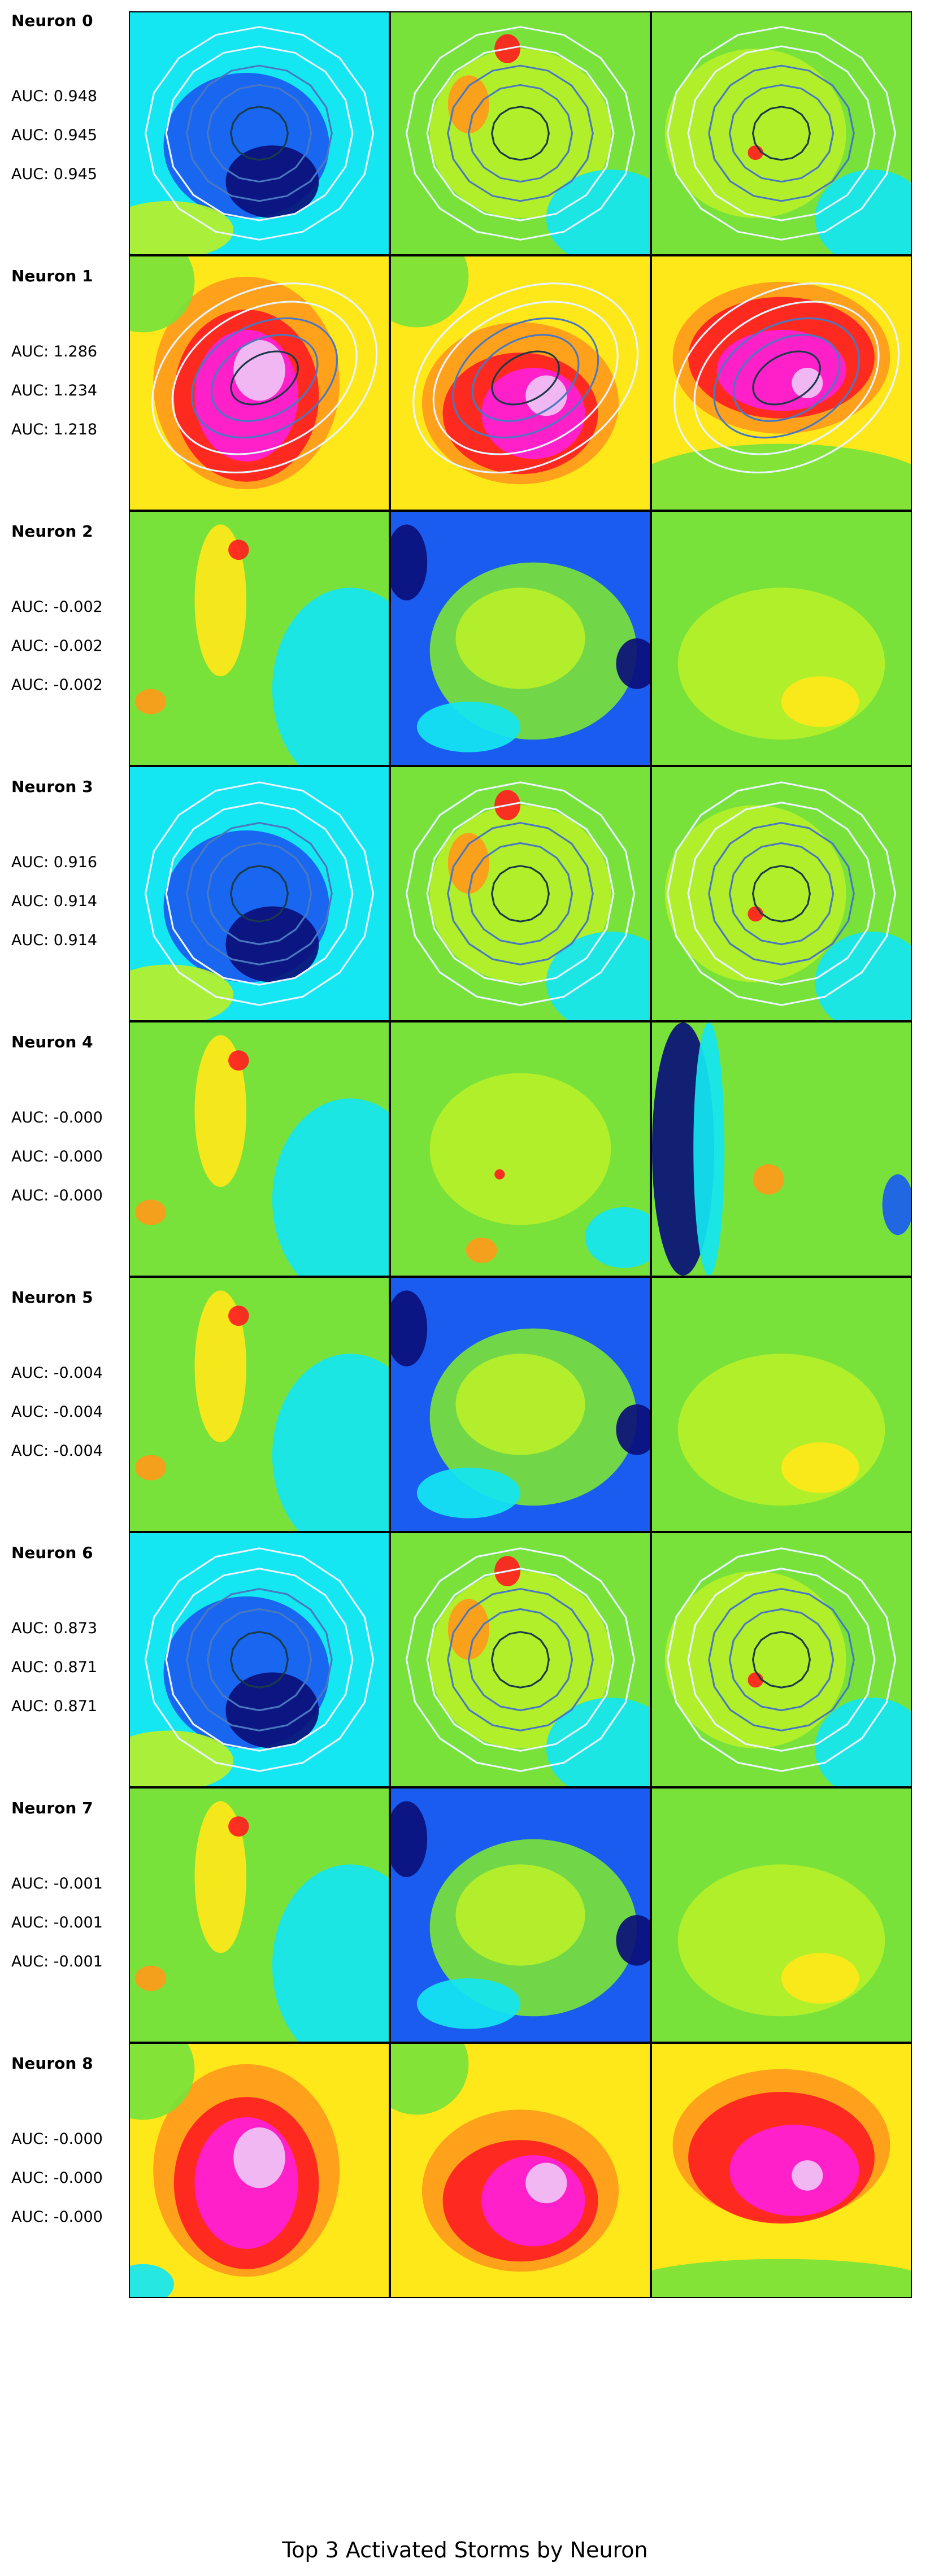  I want to click on auc-value: AUC: 0.916, so click(54, 862).